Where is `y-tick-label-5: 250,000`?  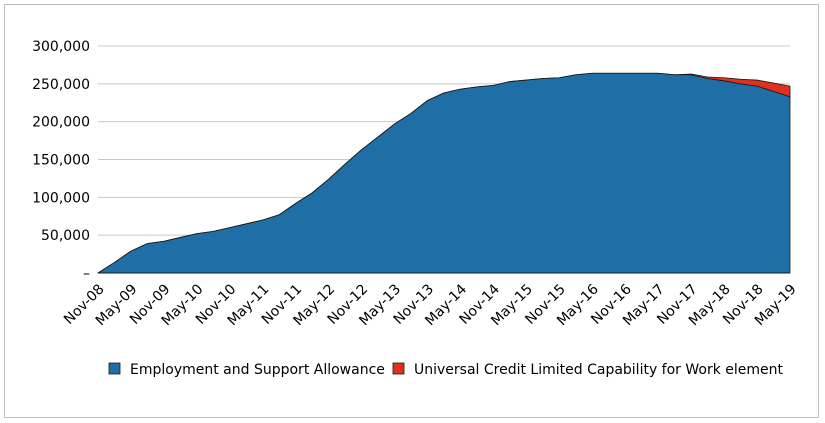
y-tick-label-5: 250,000 is located at coordinates (61, 85).